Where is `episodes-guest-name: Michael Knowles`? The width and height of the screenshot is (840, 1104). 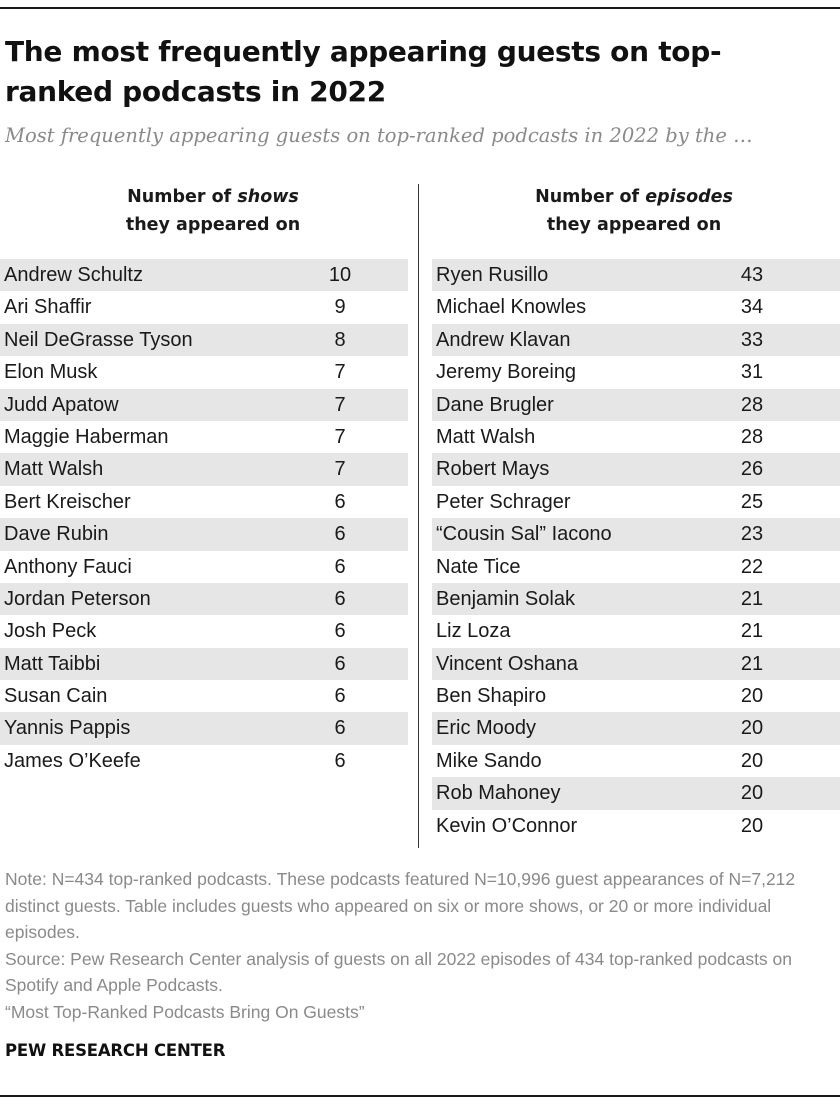 episodes-guest-name: Michael Knowles is located at coordinates (511, 307).